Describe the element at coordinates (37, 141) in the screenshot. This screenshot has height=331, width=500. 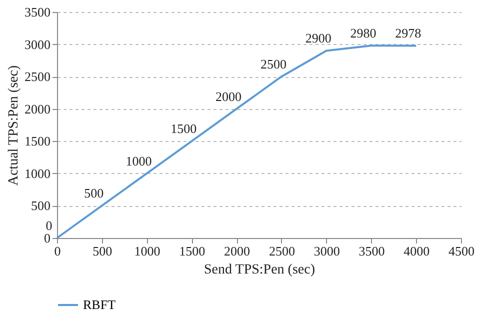
I see `y-tick-label: 1500` at that location.